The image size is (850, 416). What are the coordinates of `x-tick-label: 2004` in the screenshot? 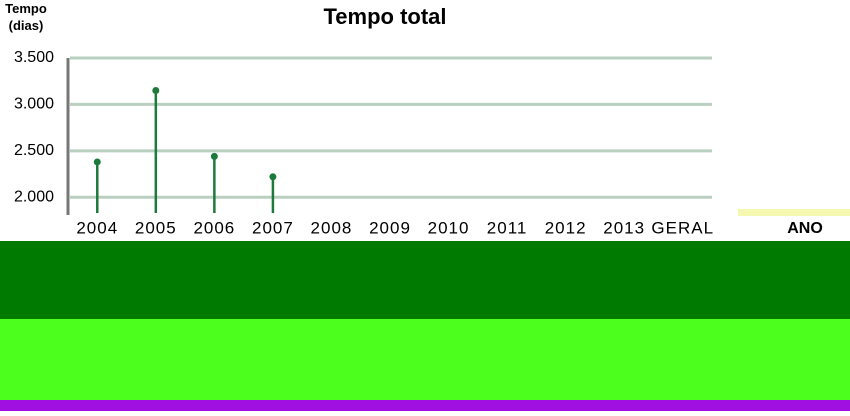 It's located at (97, 227).